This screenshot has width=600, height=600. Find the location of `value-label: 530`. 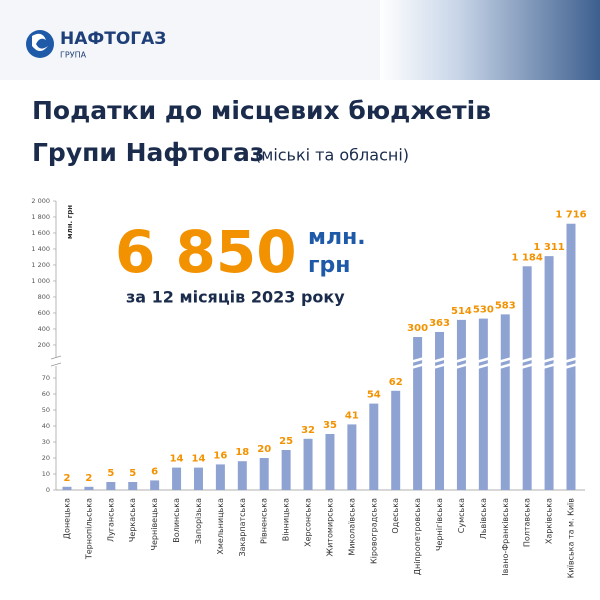

value-label: 530 is located at coordinates (483, 310).